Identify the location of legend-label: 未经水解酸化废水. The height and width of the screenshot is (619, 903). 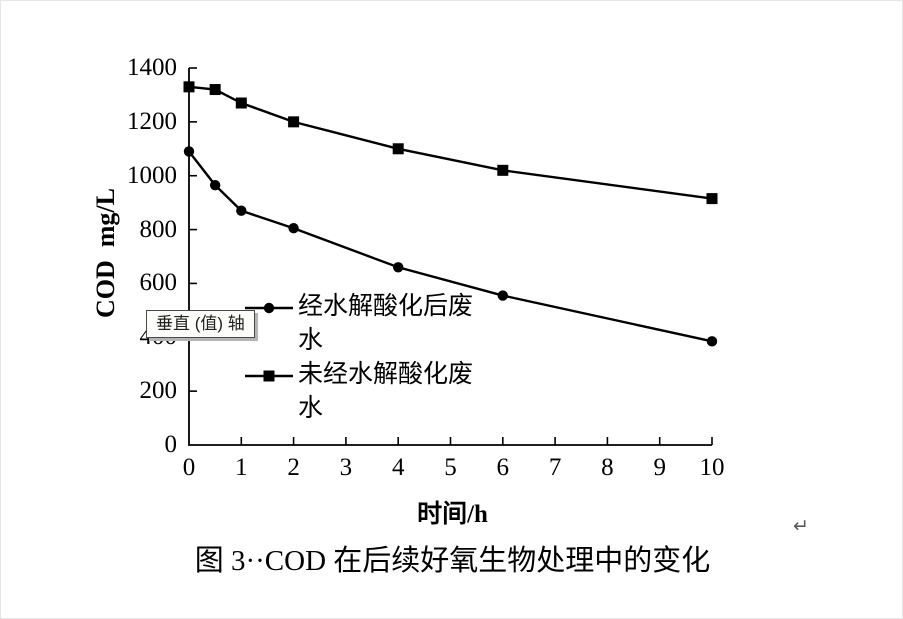
(386, 391).